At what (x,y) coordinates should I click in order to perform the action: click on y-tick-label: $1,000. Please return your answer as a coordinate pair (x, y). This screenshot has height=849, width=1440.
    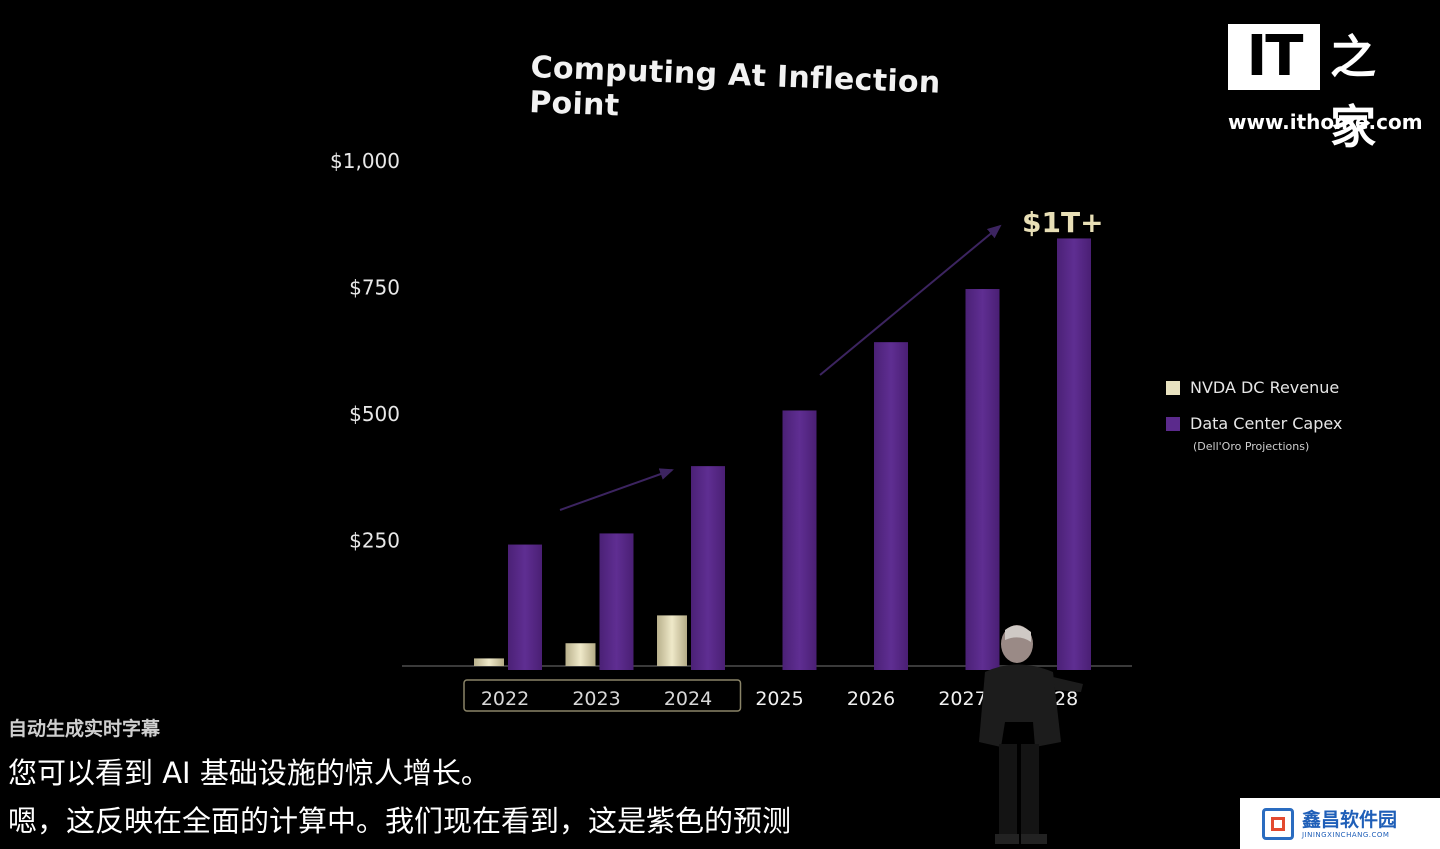
    Looking at the image, I should click on (365, 161).